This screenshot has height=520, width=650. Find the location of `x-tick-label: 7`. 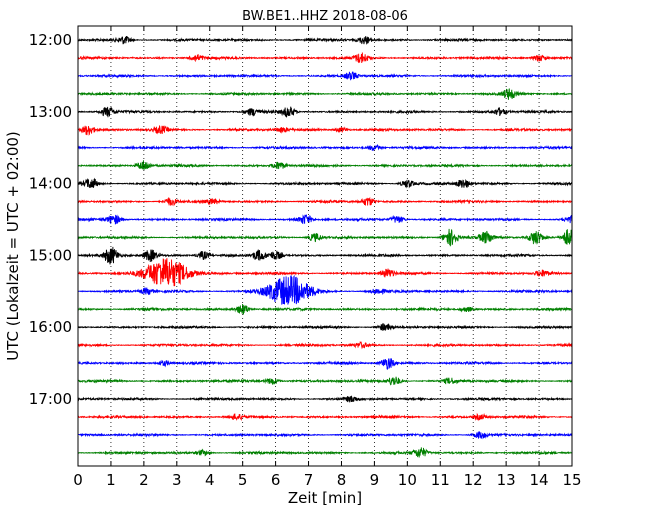

x-tick-label: 7 is located at coordinates (309, 480).